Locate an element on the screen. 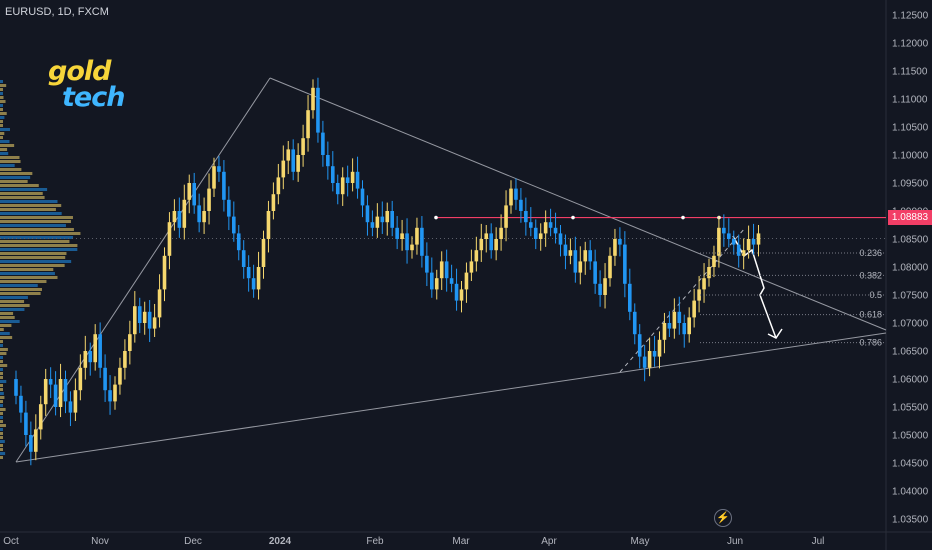 Image resolution: width=932 pixels, height=550 pixels. price-tick-label: 1.04000 is located at coordinates (910, 492).